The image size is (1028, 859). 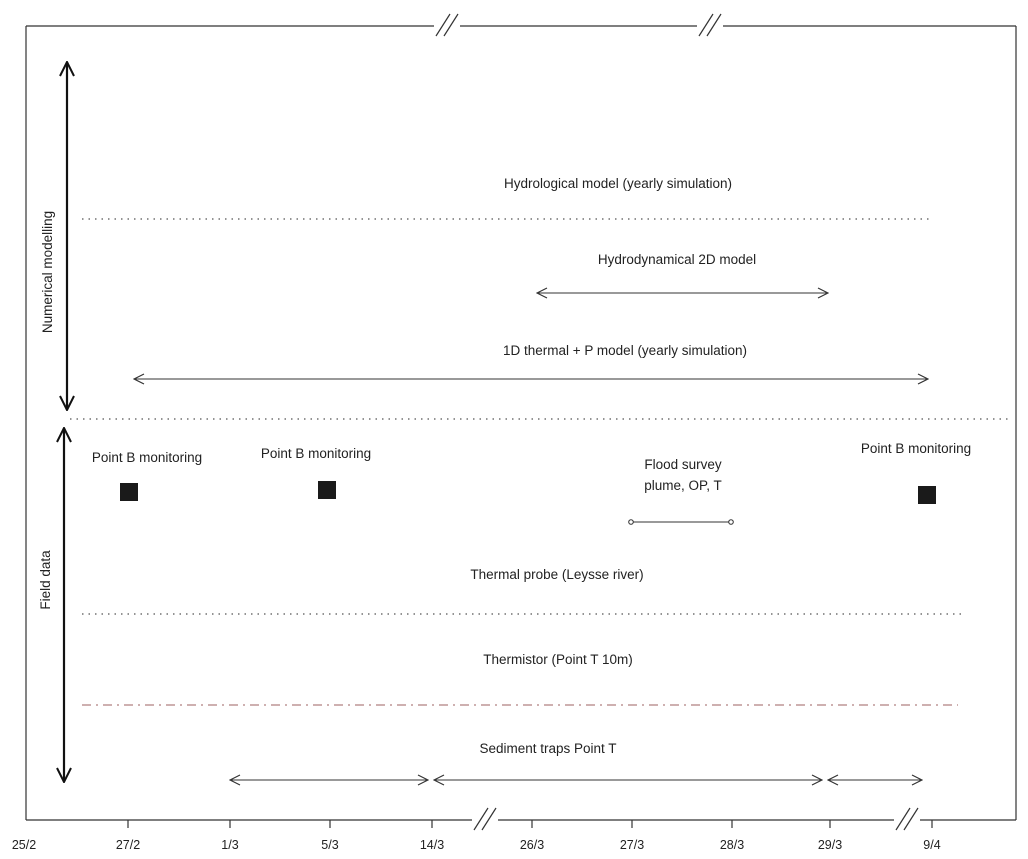 What do you see at coordinates (632, 845) in the screenshot?
I see `tick-label: 27/3` at bounding box center [632, 845].